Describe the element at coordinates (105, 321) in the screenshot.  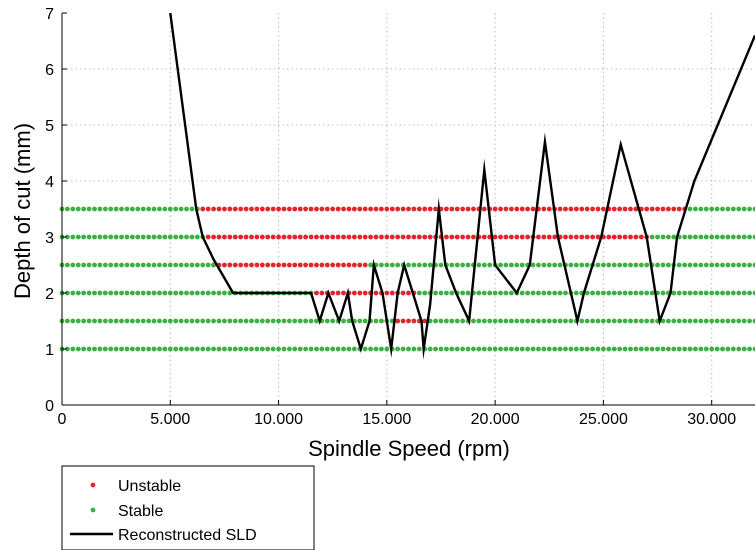
I see `point-stable-8-2000` at that location.